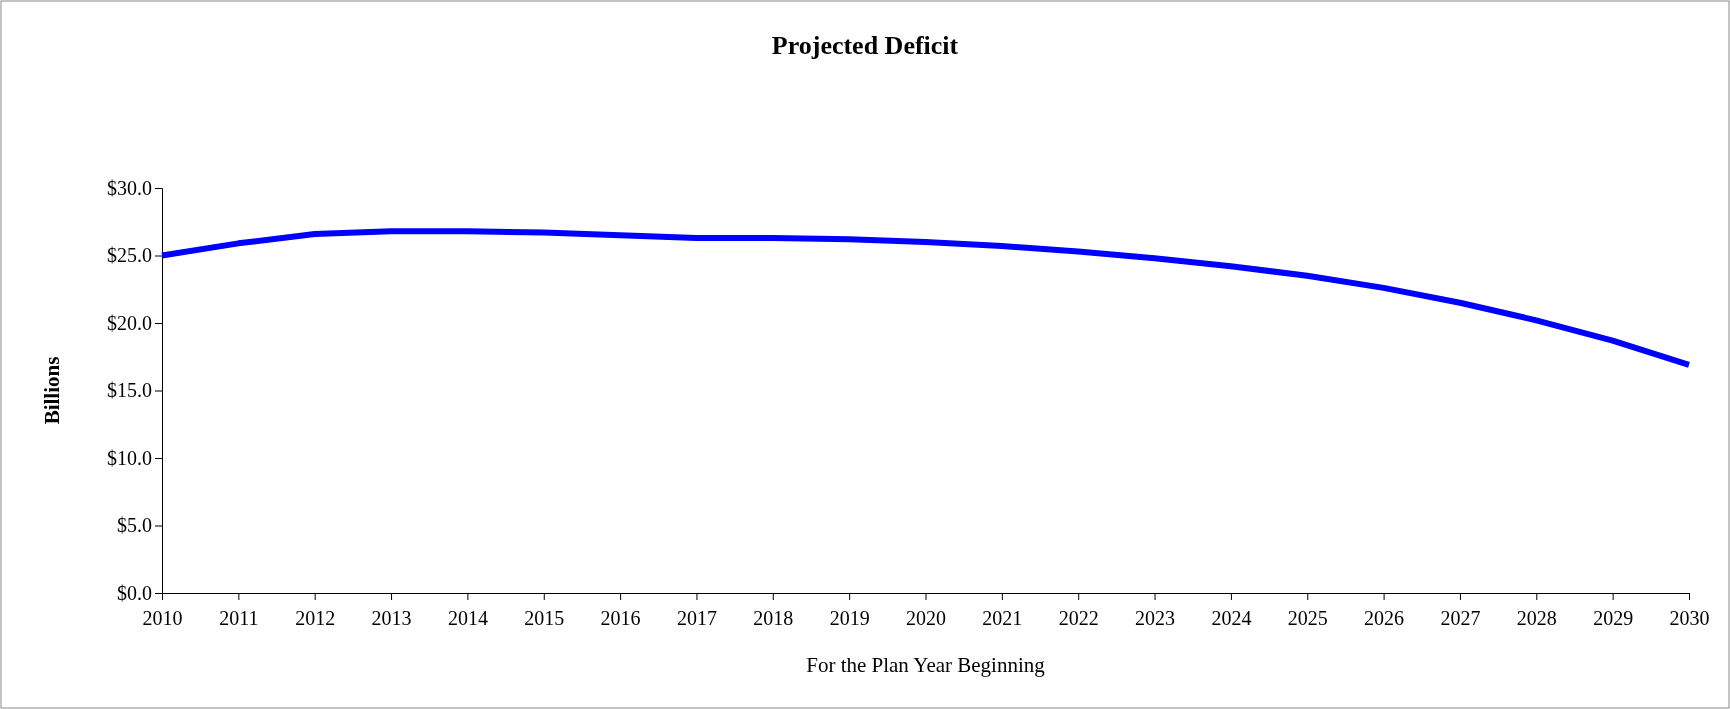  Describe the element at coordinates (926, 665) in the screenshot. I see `x-axis-title: For the Plan Year Beginning` at that location.